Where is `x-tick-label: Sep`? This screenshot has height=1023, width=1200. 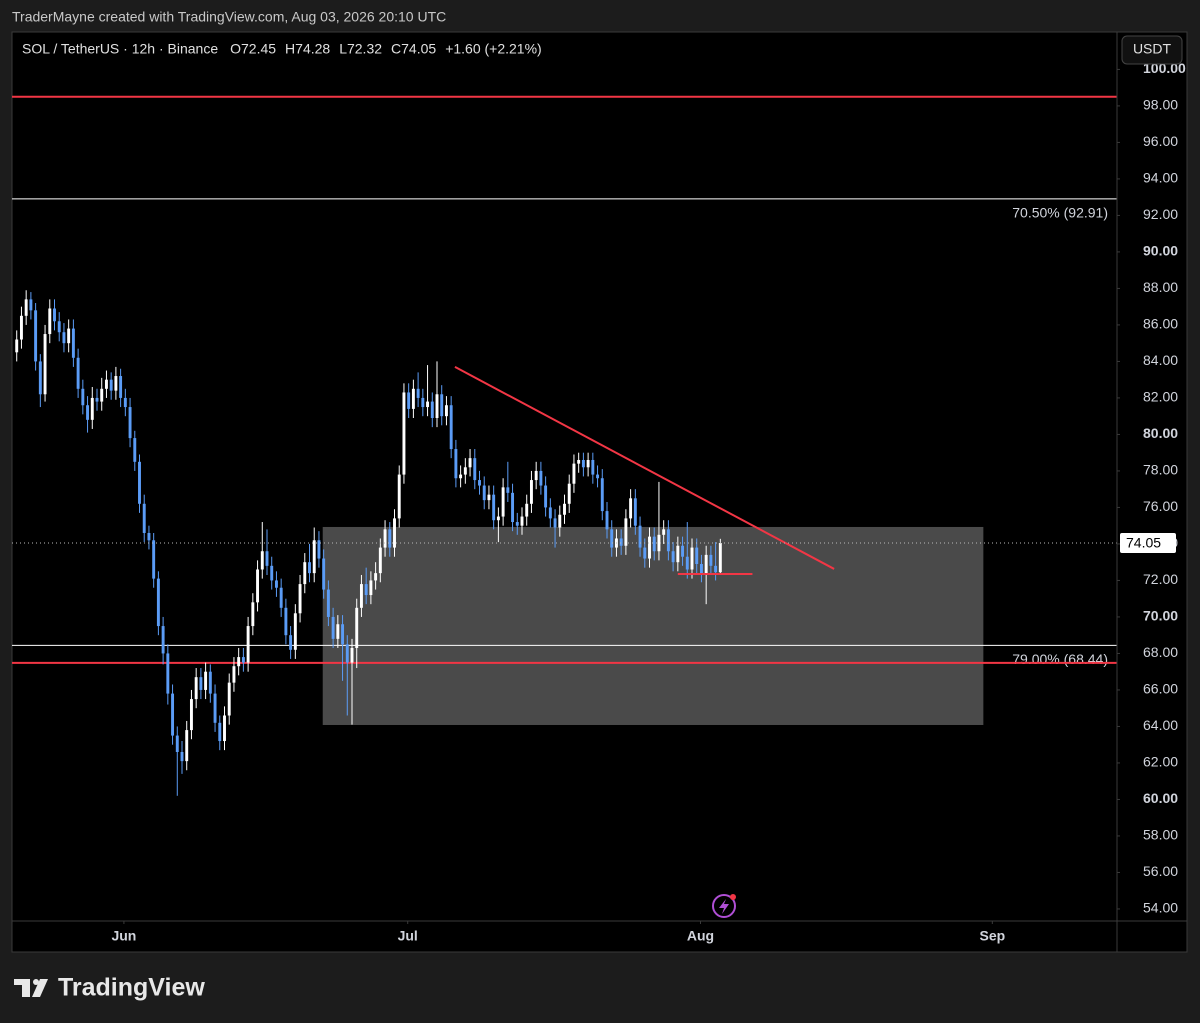 x-tick-label: Sep is located at coordinates (992, 936).